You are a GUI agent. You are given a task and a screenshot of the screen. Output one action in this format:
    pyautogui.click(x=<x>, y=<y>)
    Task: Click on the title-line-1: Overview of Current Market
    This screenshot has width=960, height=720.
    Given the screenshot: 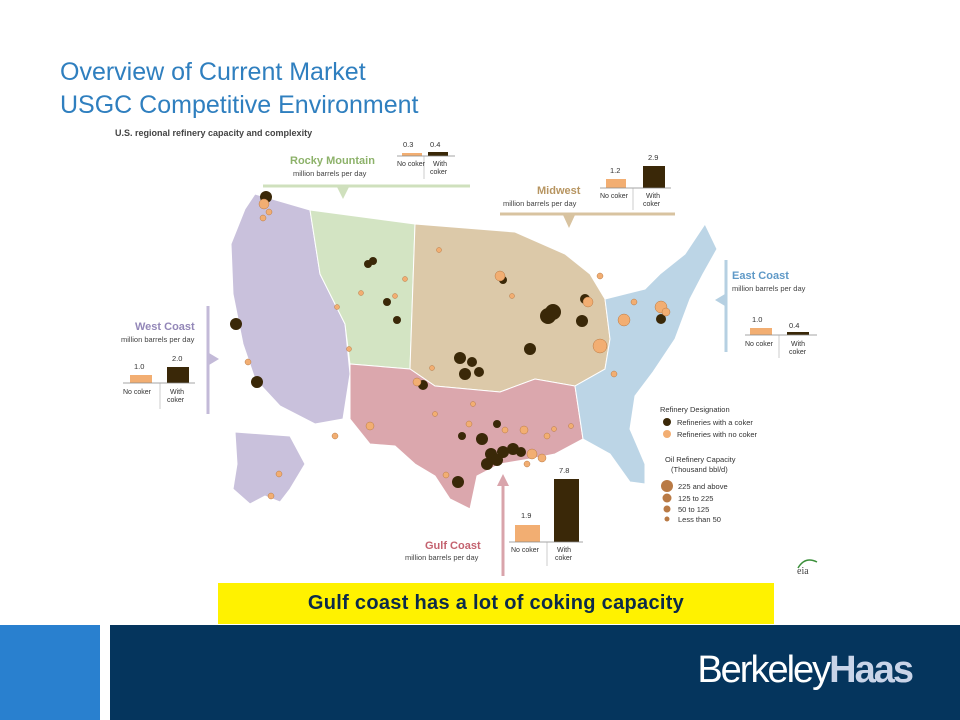 What is the action you would take?
    pyautogui.click(x=213, y=72)
    